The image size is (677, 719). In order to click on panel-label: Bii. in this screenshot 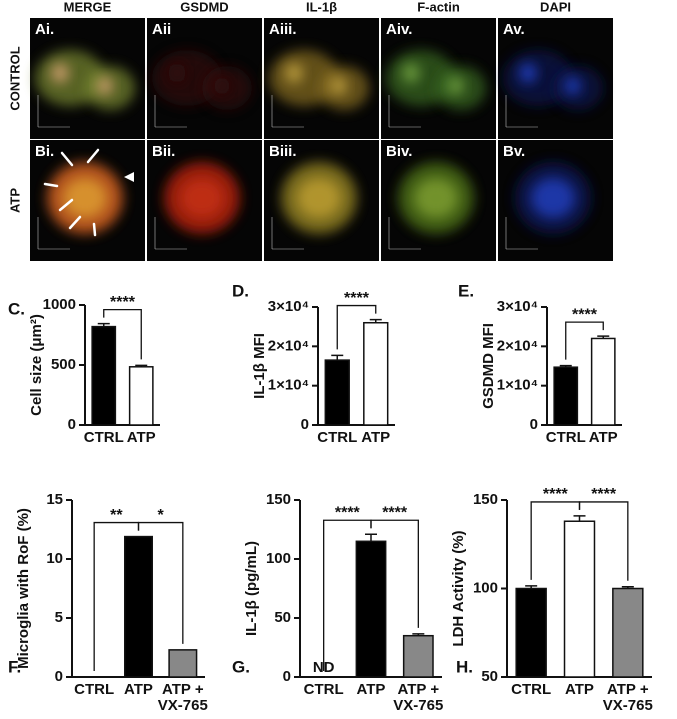, I will do `click(163, 151)`.